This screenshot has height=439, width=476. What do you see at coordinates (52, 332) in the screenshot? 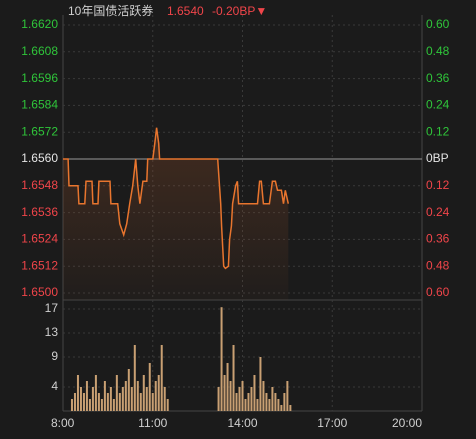
I see `y-tick-label: 13` at bounding box center [52, 332].